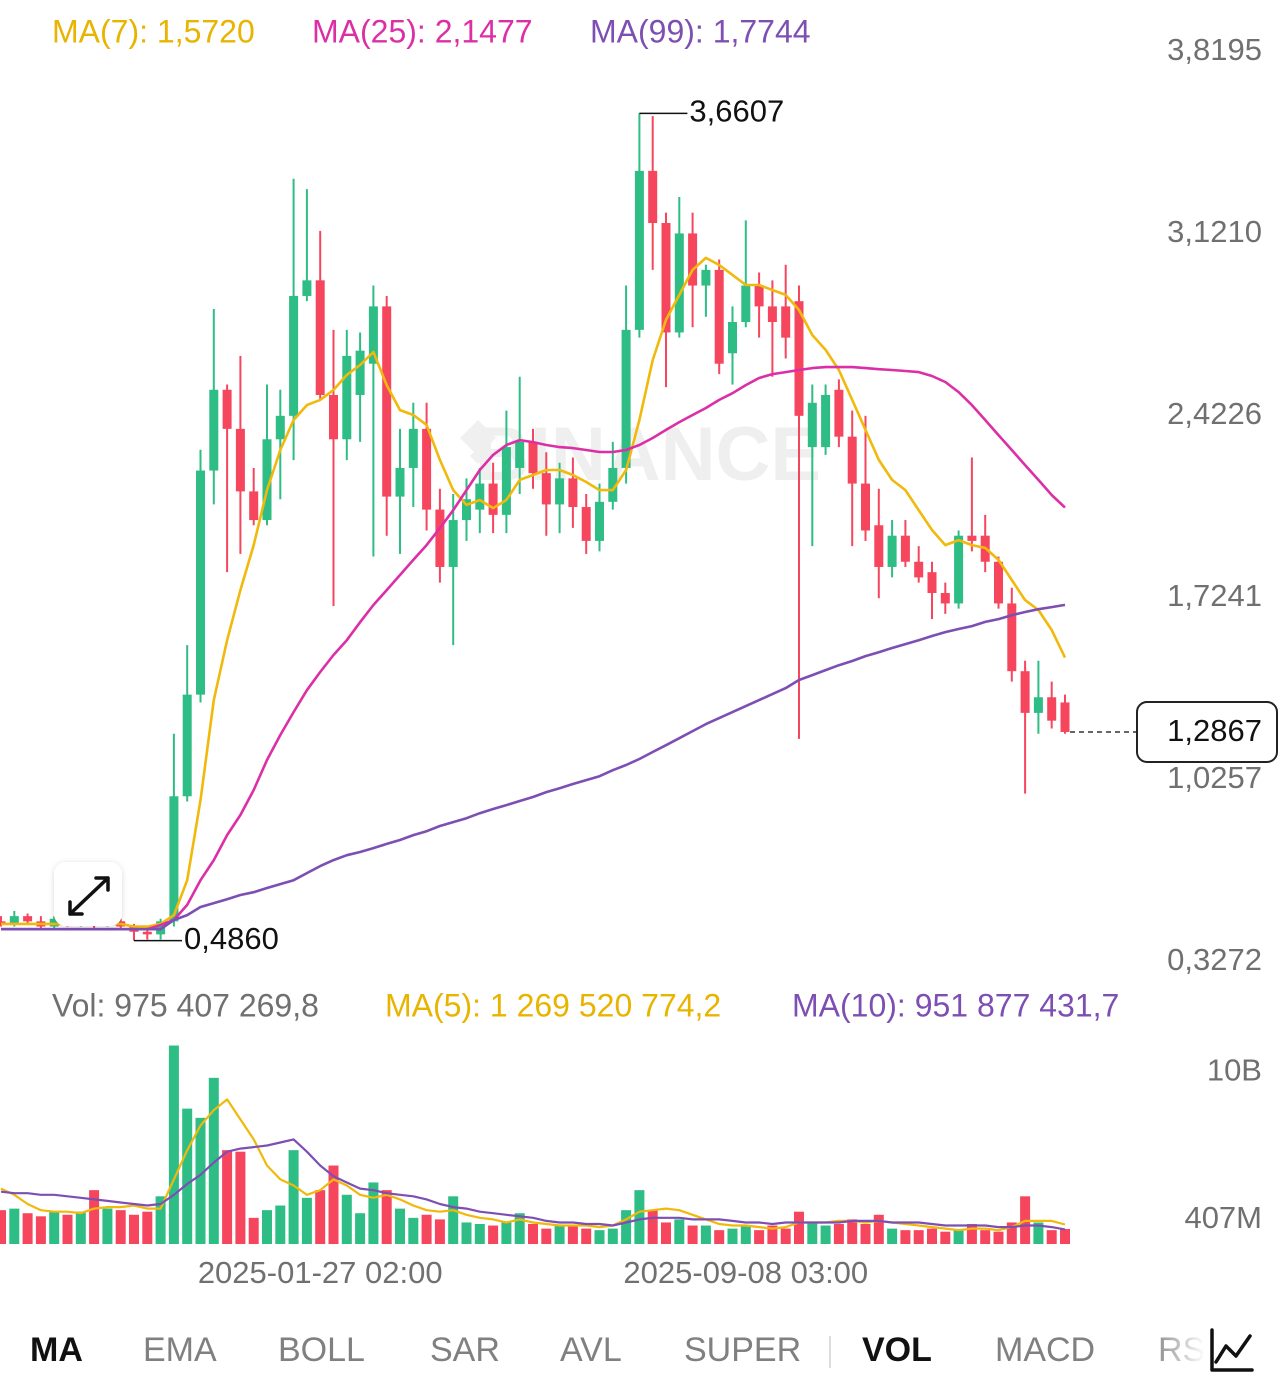 The image size is (1279, 1396). Describe the element at coordinates (153, 31) in the screenshot. I see `legend-entry: MA(7): 1,5720` at that location.